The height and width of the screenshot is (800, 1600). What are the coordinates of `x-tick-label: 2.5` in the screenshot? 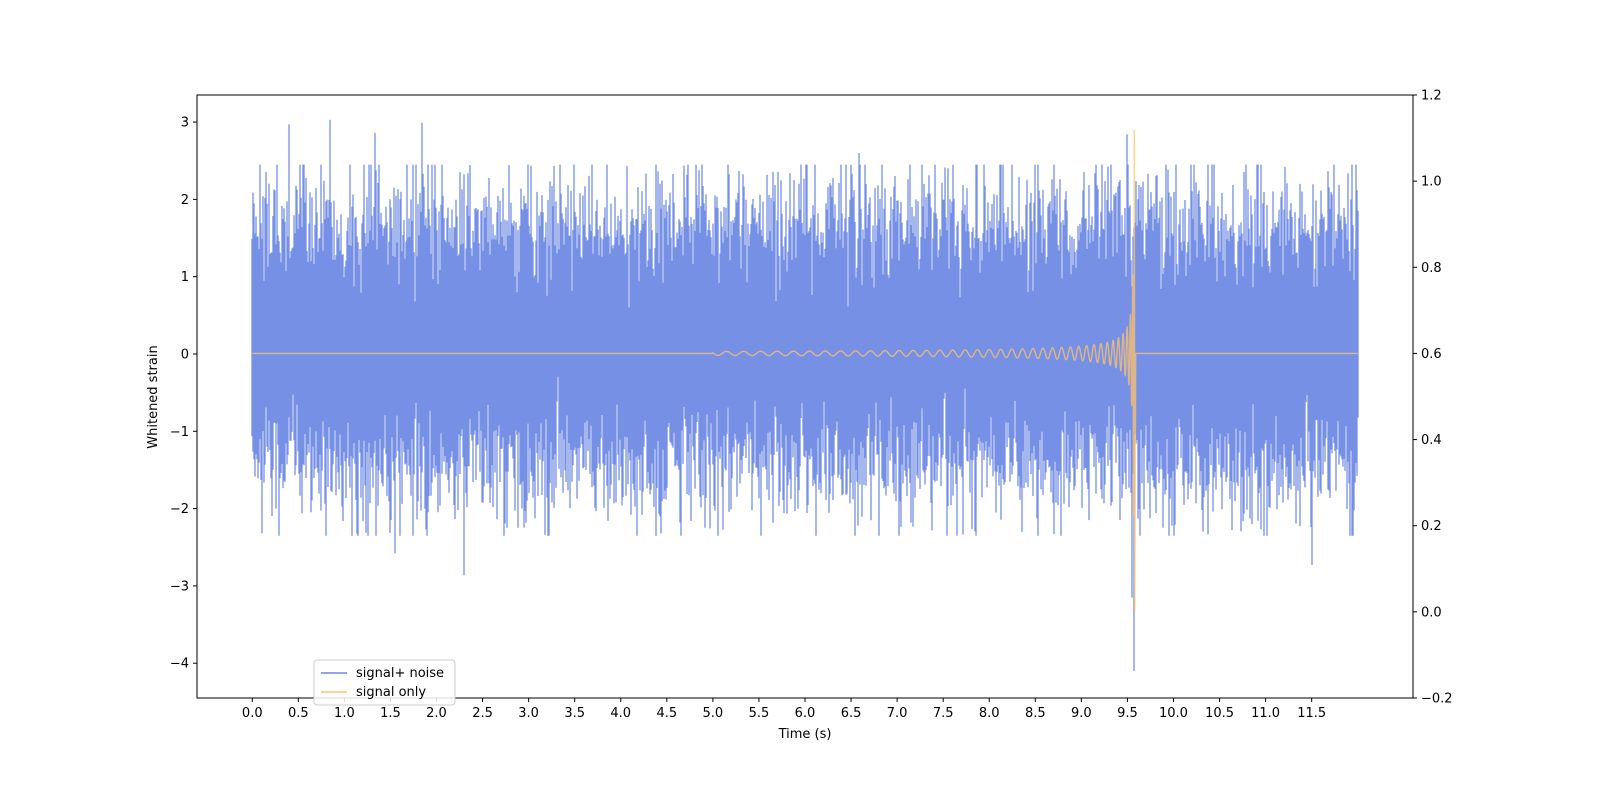 It's located at (482, 713).